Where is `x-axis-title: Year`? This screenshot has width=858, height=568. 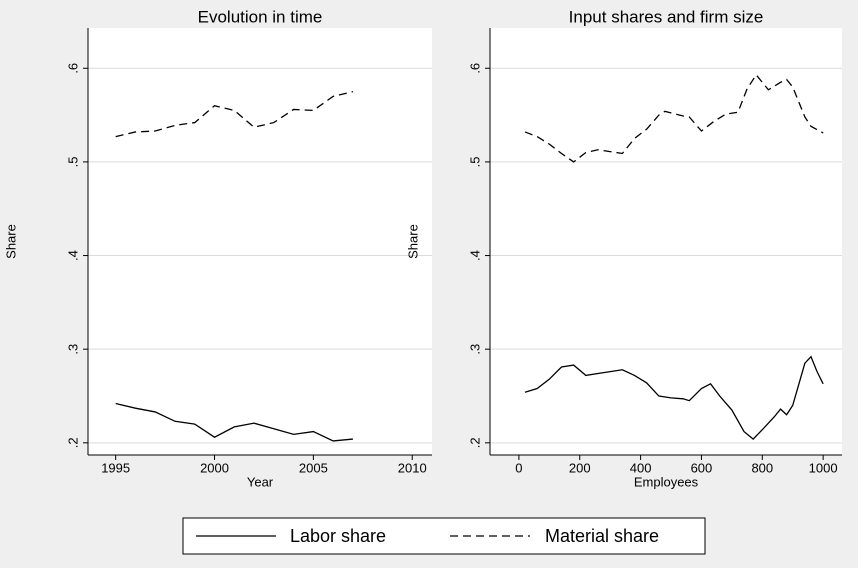
x-axis-title: Year is located at coordinates (260, 481).